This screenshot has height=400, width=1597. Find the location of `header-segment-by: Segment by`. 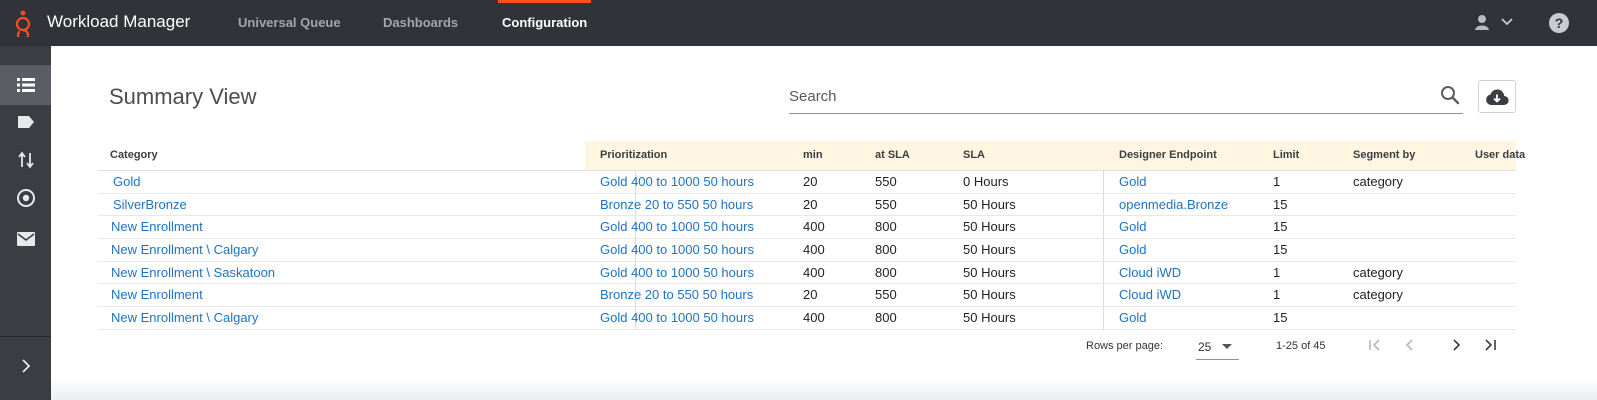

header-segment-by: Segment by is located at coordinates (1384, 155).